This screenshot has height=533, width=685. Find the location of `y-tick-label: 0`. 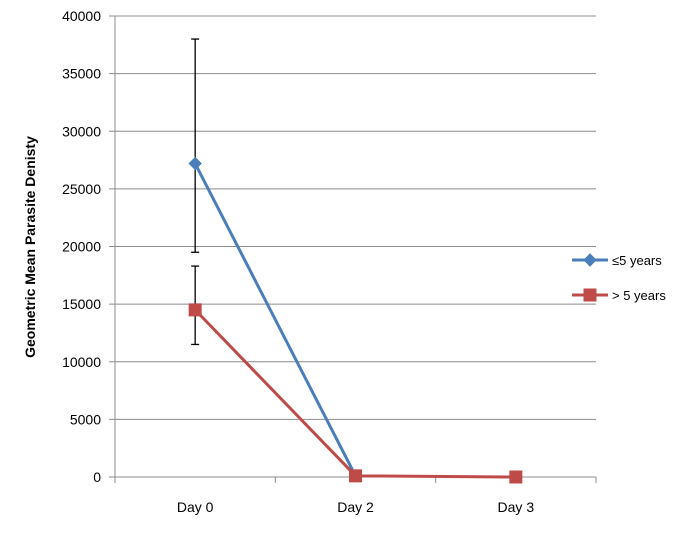

y-tick-label: 0 is located at coordinates (97, 477).